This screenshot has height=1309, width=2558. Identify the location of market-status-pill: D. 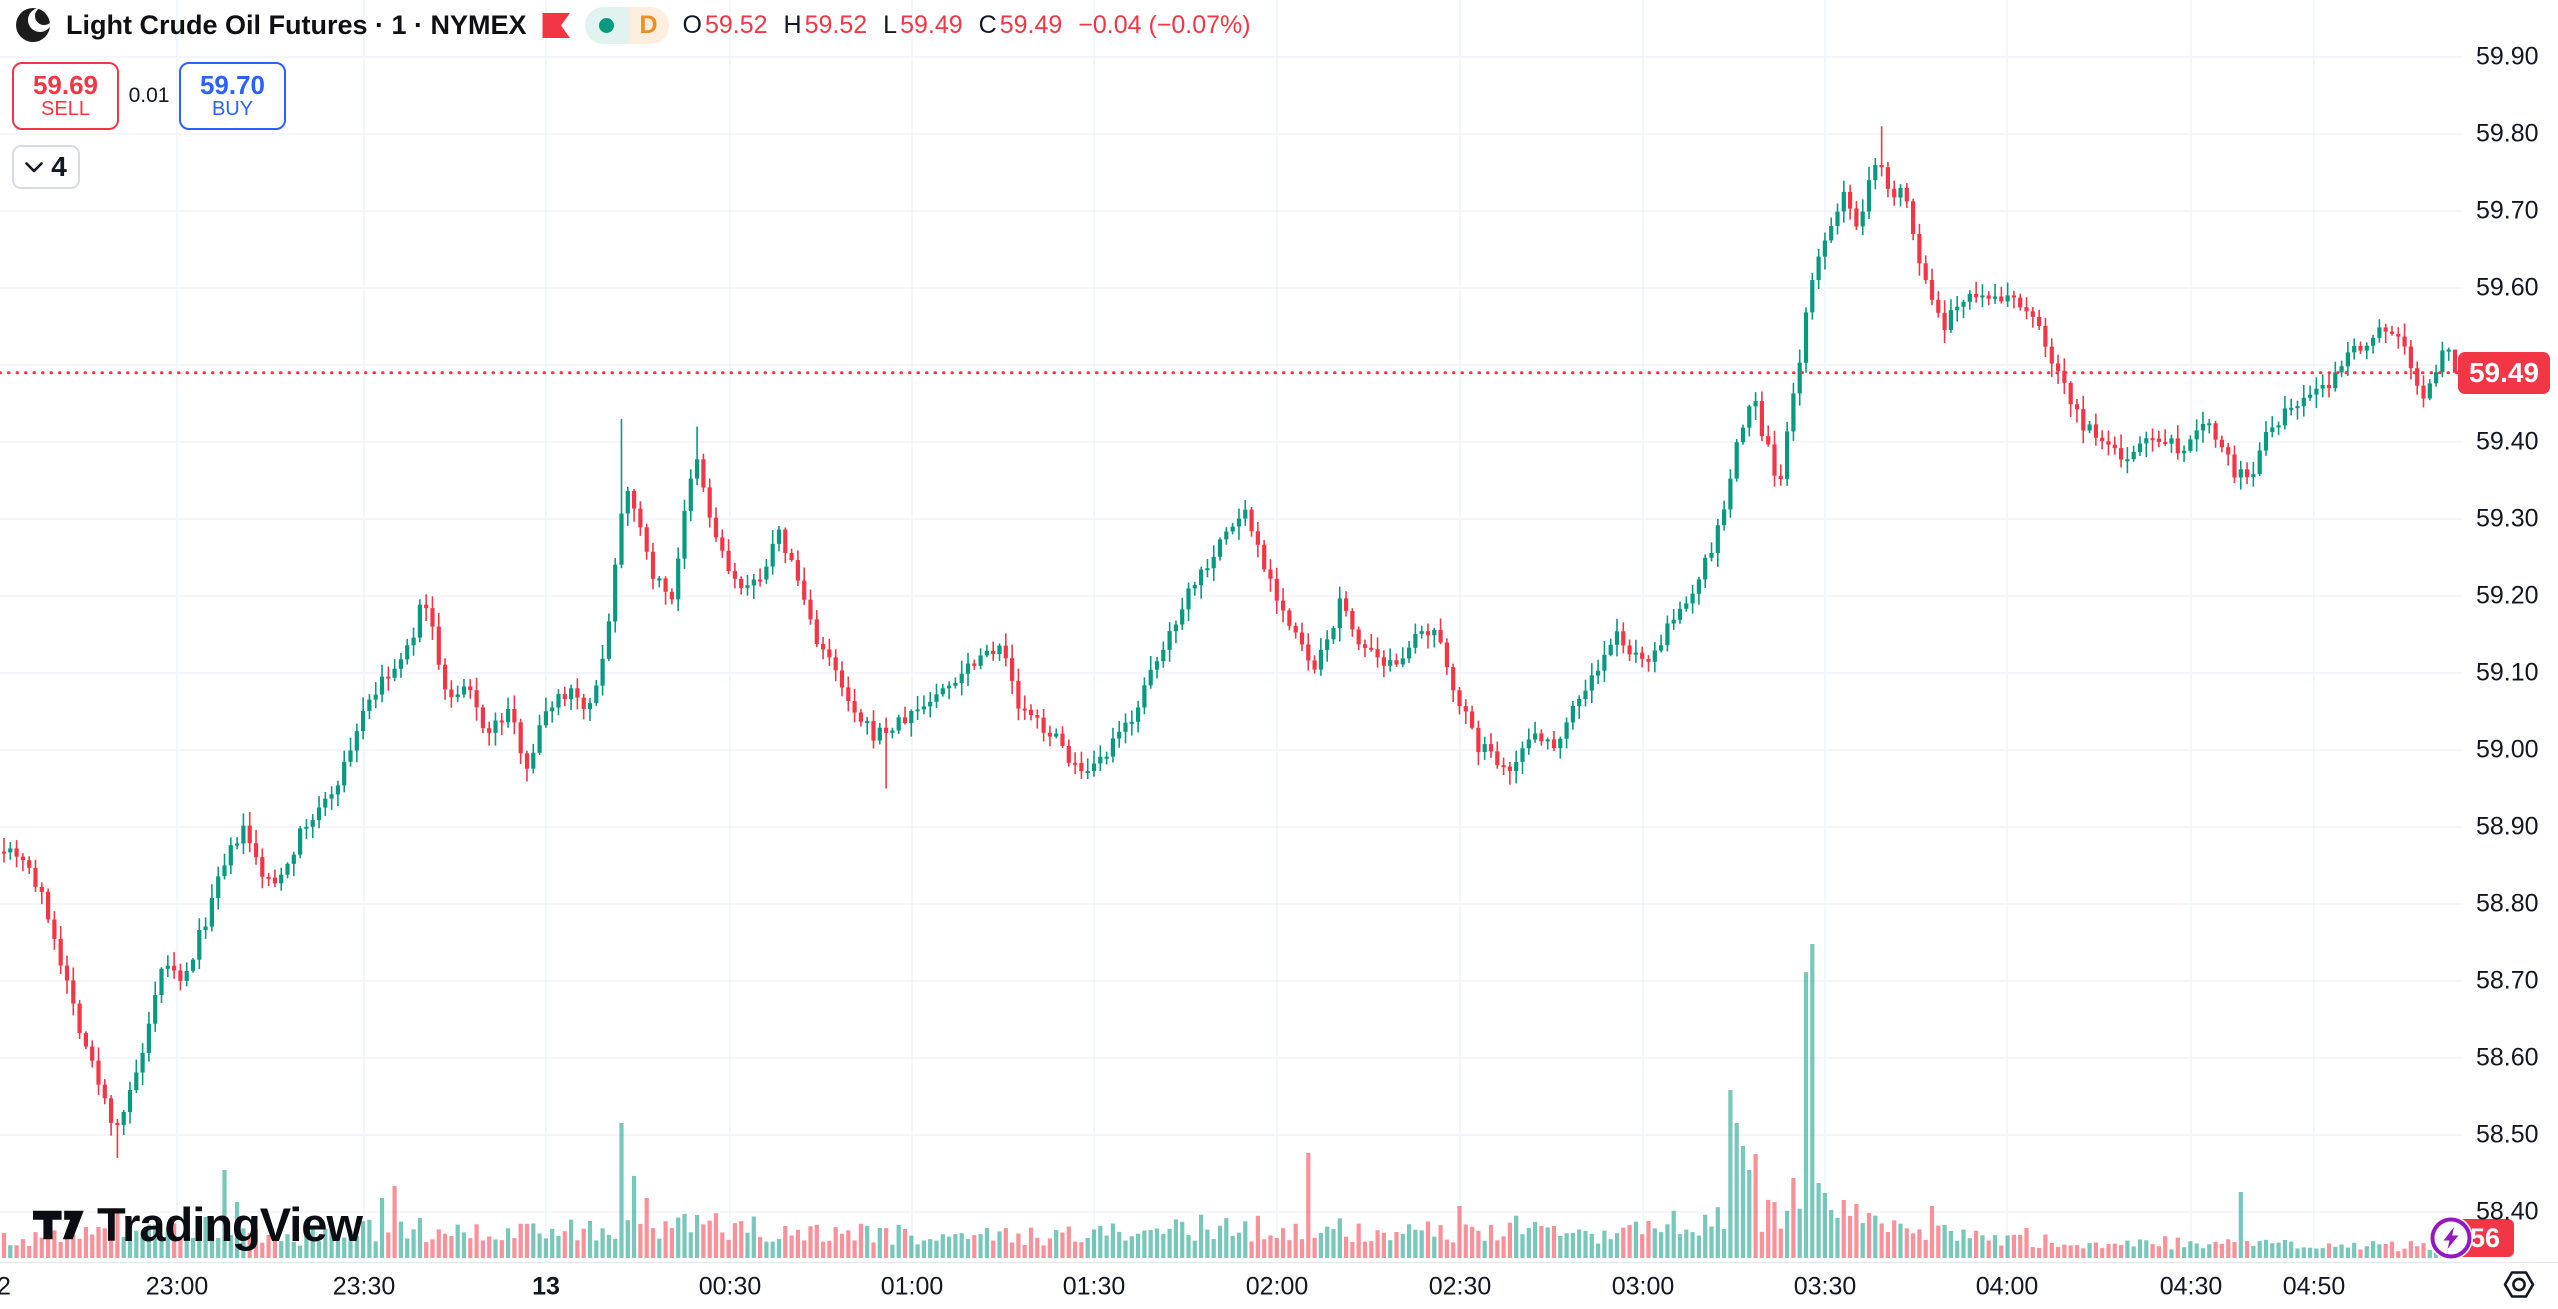
(626, 25).